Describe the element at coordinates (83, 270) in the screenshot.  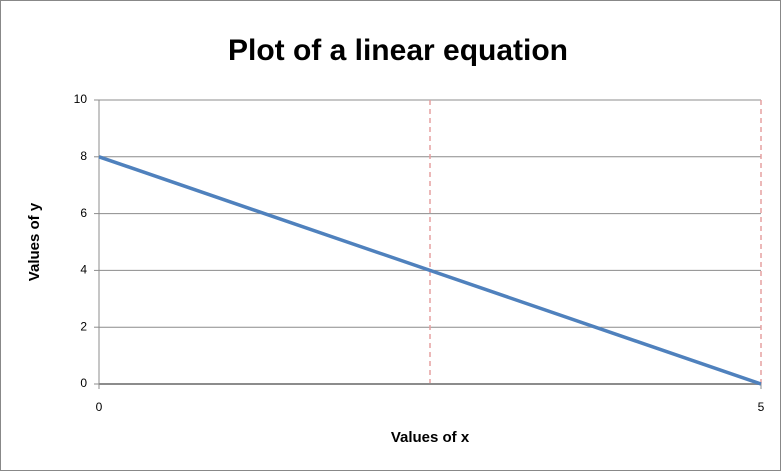
I see `y-tick-label: 4` at that location.